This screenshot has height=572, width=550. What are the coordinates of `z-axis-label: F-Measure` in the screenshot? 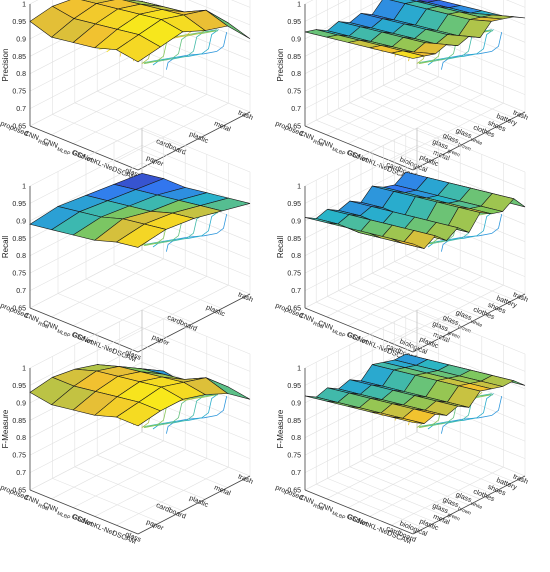 It's located at (280, 428).